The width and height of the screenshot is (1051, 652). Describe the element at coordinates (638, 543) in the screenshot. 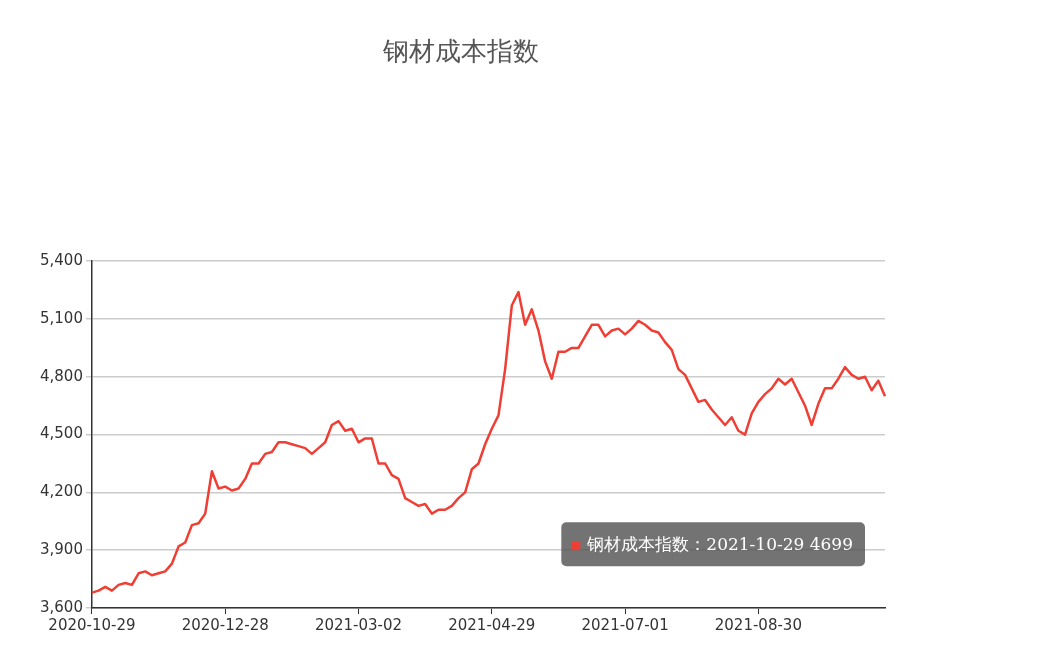

I see `legend-label: 钢材成本指数` at that location.